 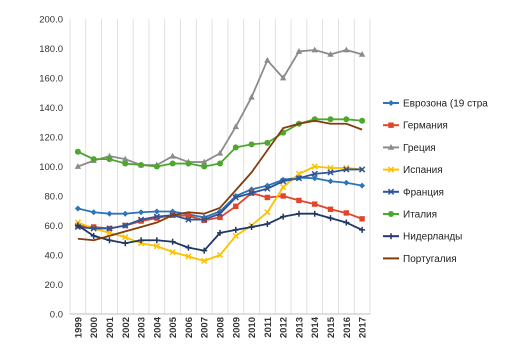 What do you see at coordinates (423, 170) in the screenshot?
I see `legend-label: Испания` at bounding box center [423, 170].